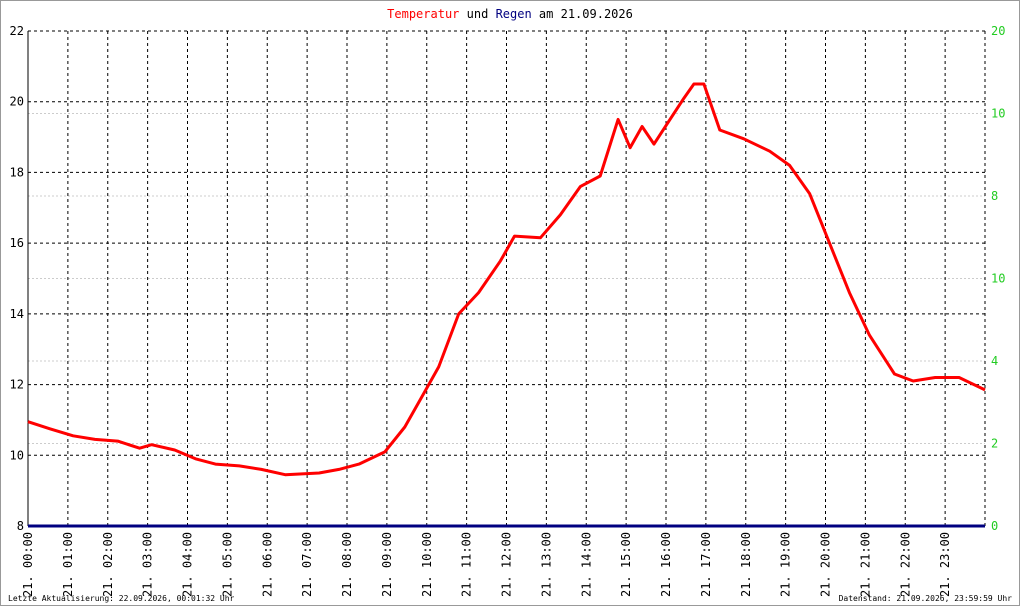  I want to click on y2-tick-label: 4, so click(994, 361).